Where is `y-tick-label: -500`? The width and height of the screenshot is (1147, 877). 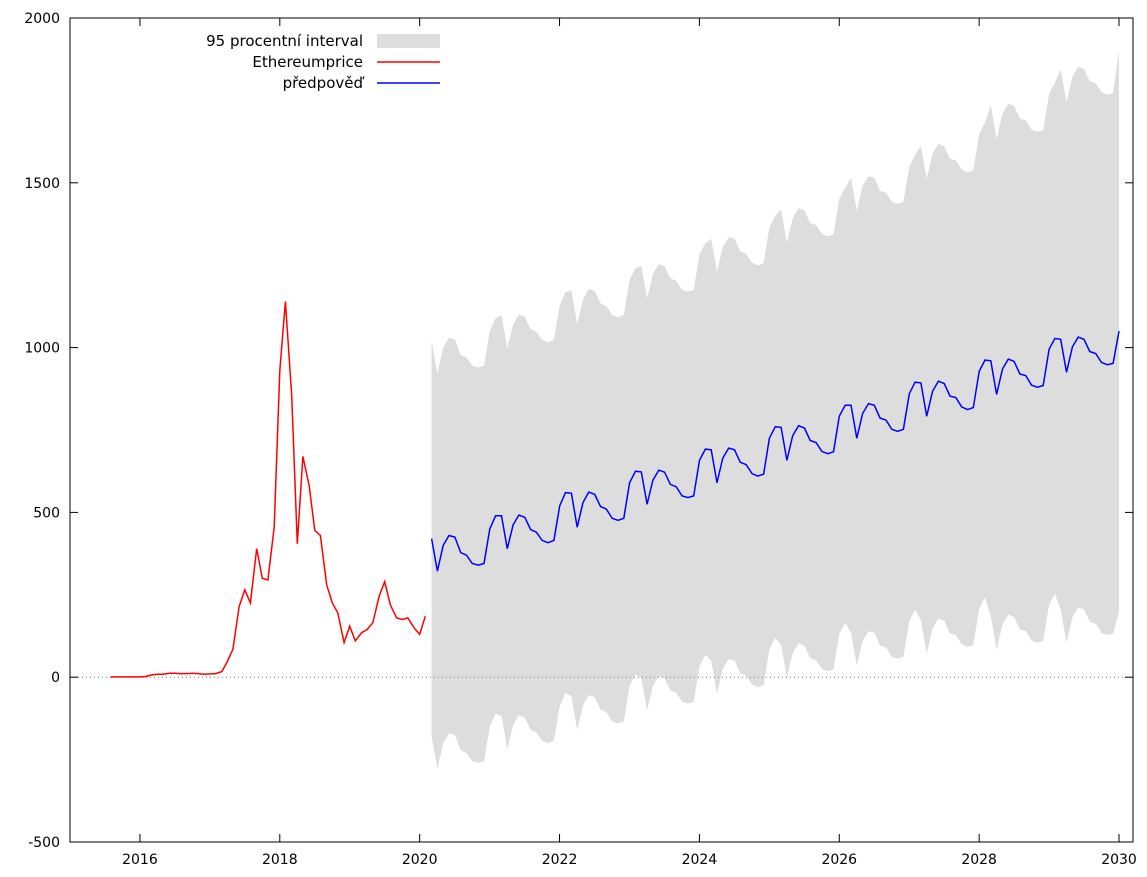
y-tick-label: -500 is located at coordinates (44, 843).